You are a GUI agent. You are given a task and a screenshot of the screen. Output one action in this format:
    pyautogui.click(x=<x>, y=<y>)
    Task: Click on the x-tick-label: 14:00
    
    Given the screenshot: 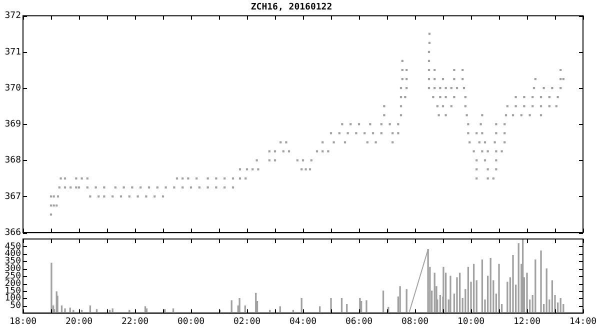 What is the action you would take?
    pyautogui.click(x=583, y=321)
    